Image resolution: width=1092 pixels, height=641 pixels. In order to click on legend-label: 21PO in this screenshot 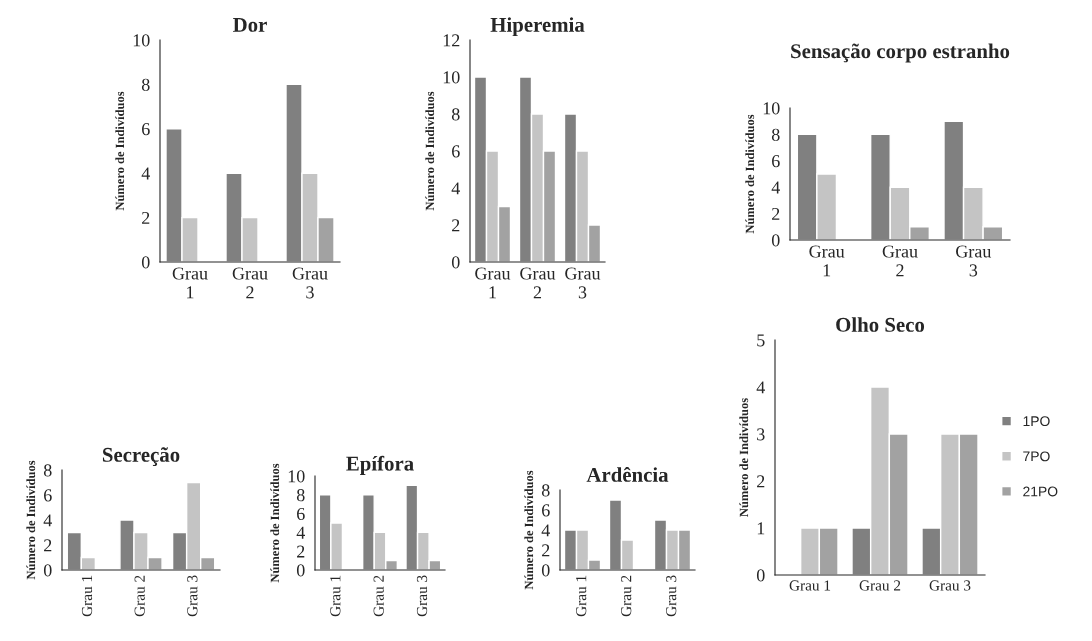, I will do `click(1040, 491)`.